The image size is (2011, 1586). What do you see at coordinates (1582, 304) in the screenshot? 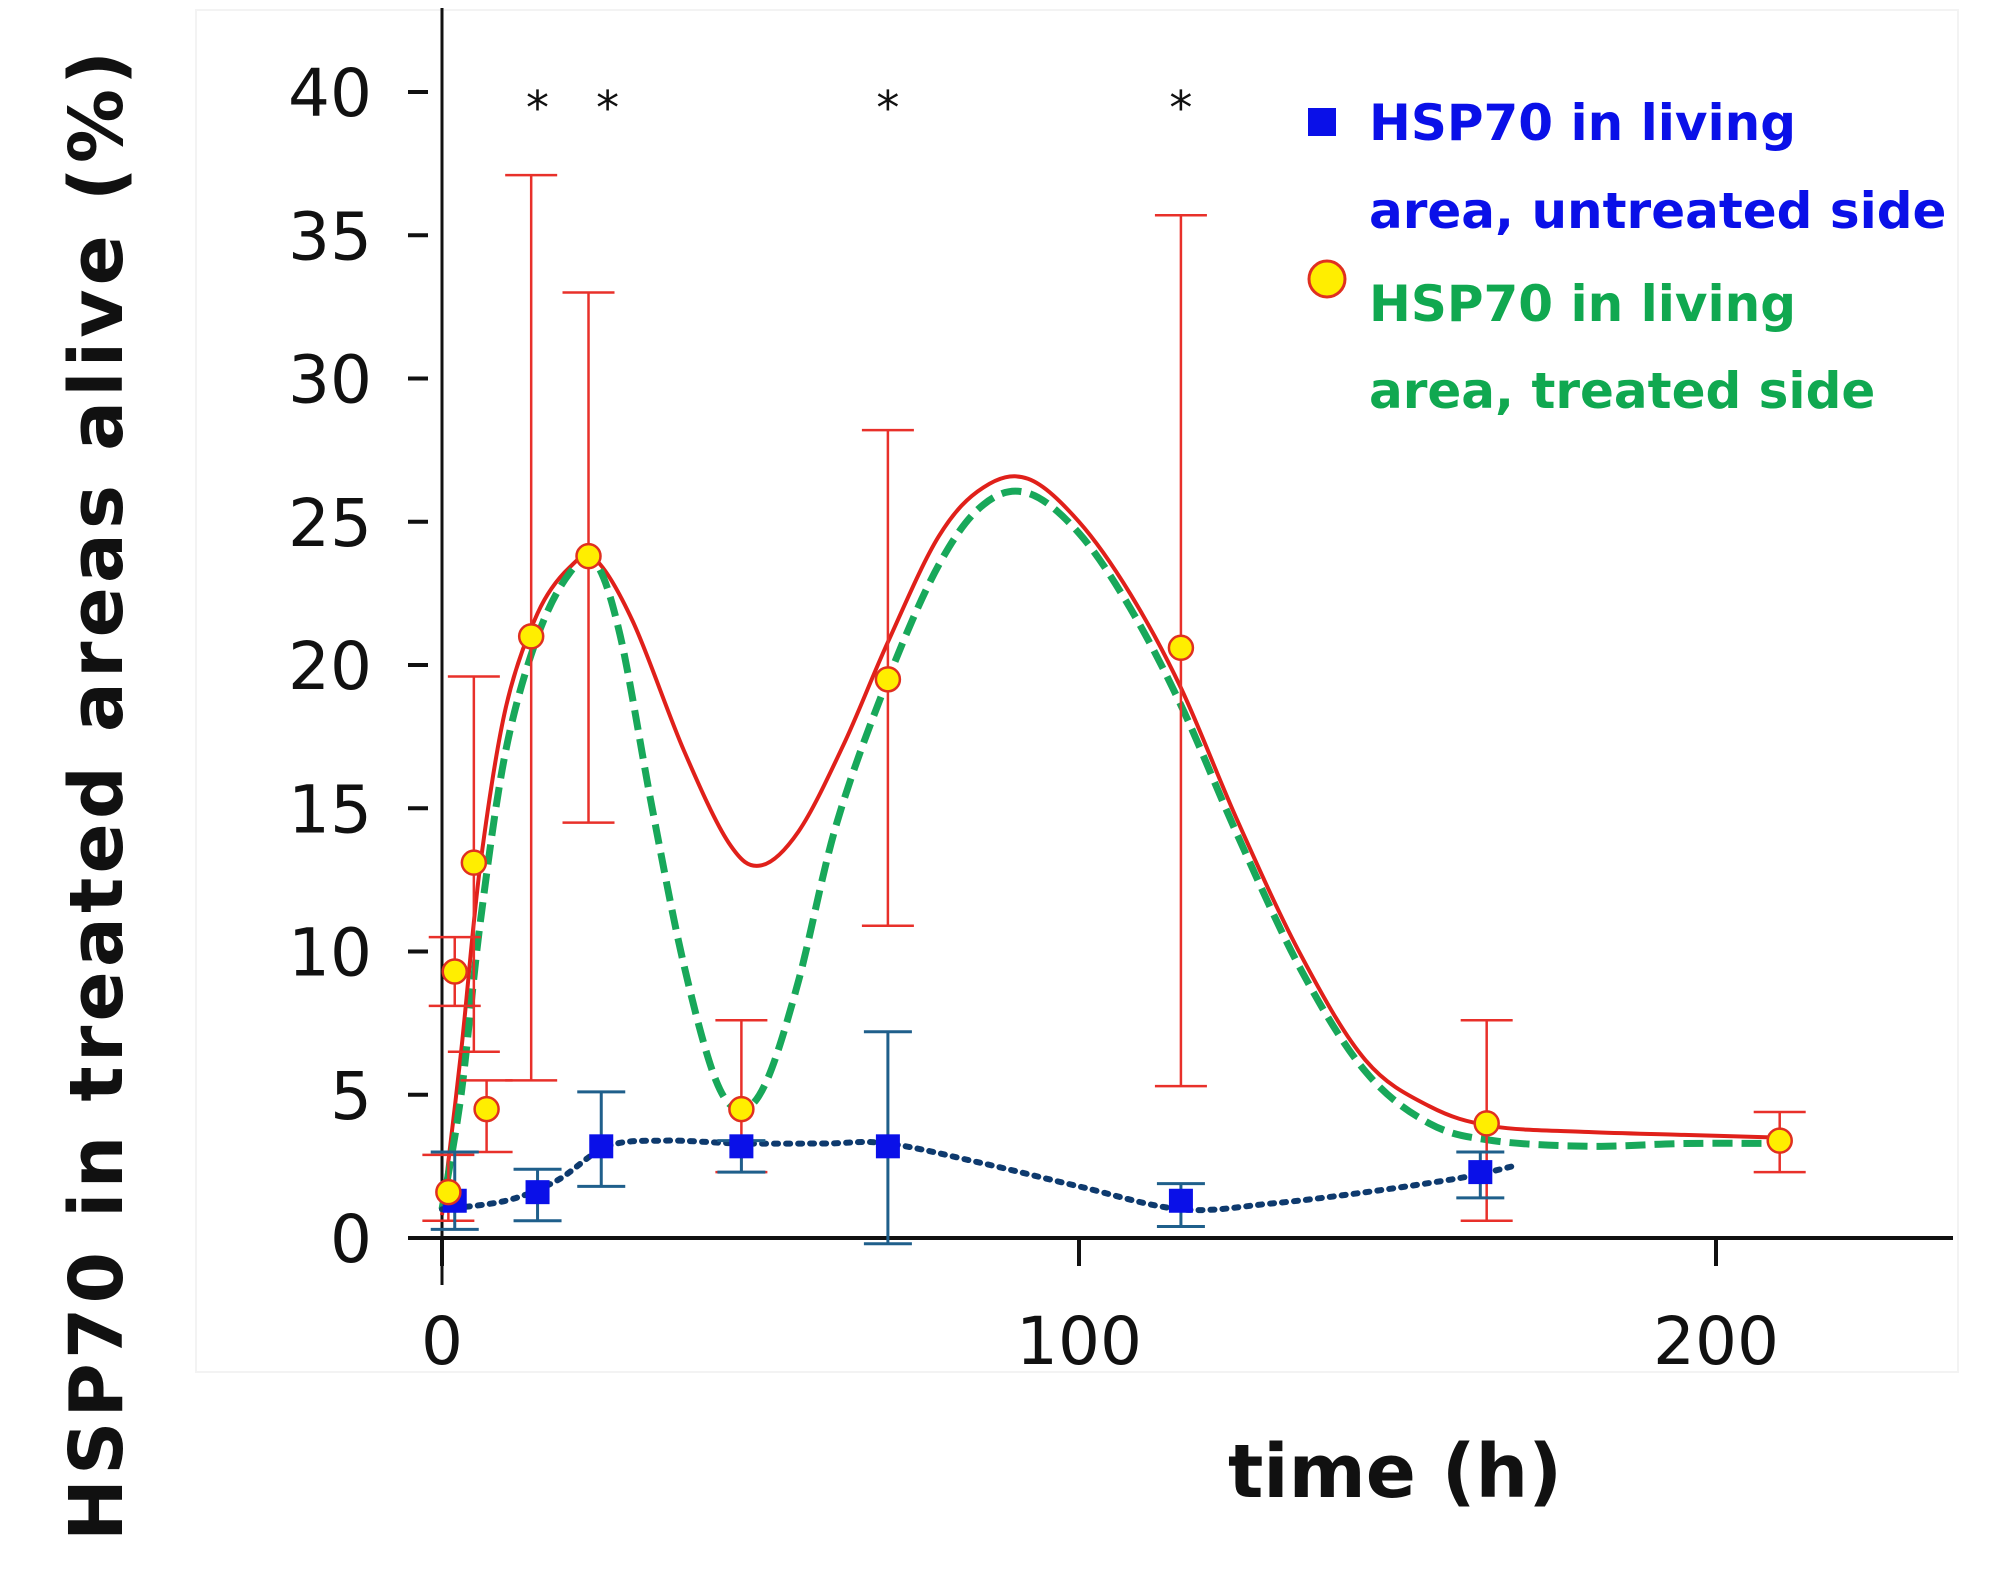
I see `legend-treated-label-line-1: HSP70 in living` at bounding box center [1582, 304].